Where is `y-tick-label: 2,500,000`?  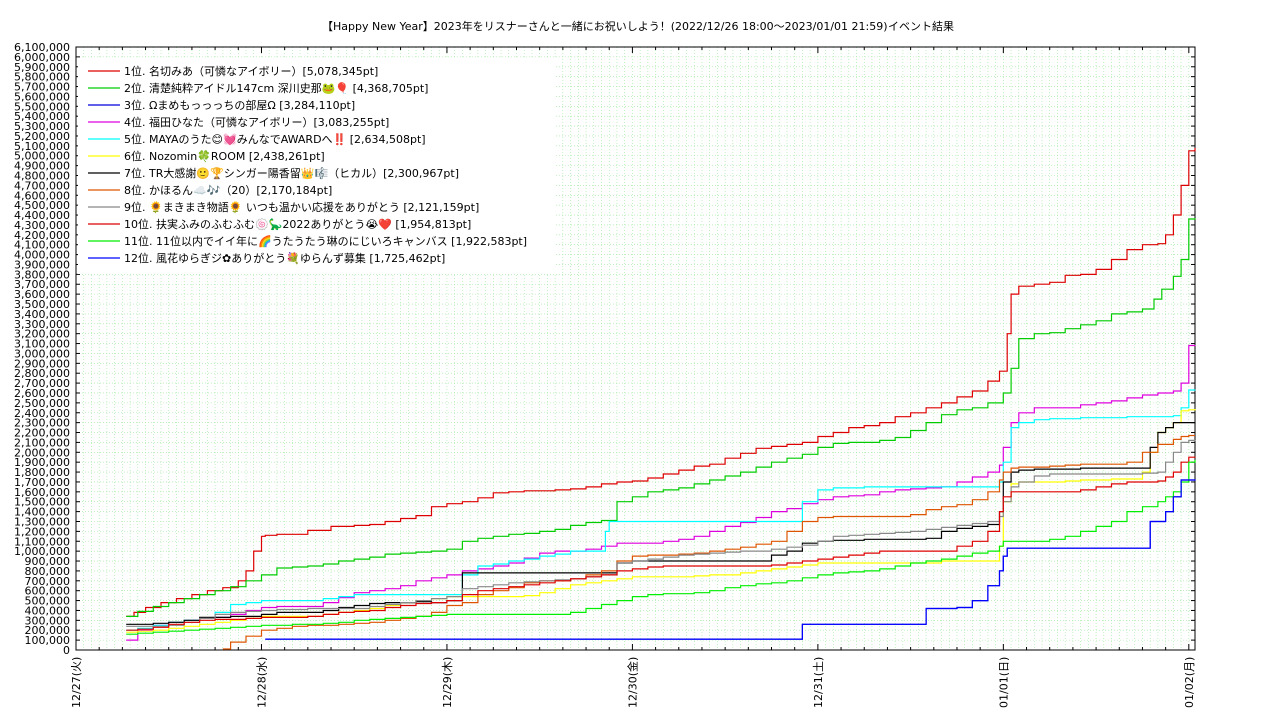
y-tick-label: 2,500,000 is located at coordinates (42, 403).